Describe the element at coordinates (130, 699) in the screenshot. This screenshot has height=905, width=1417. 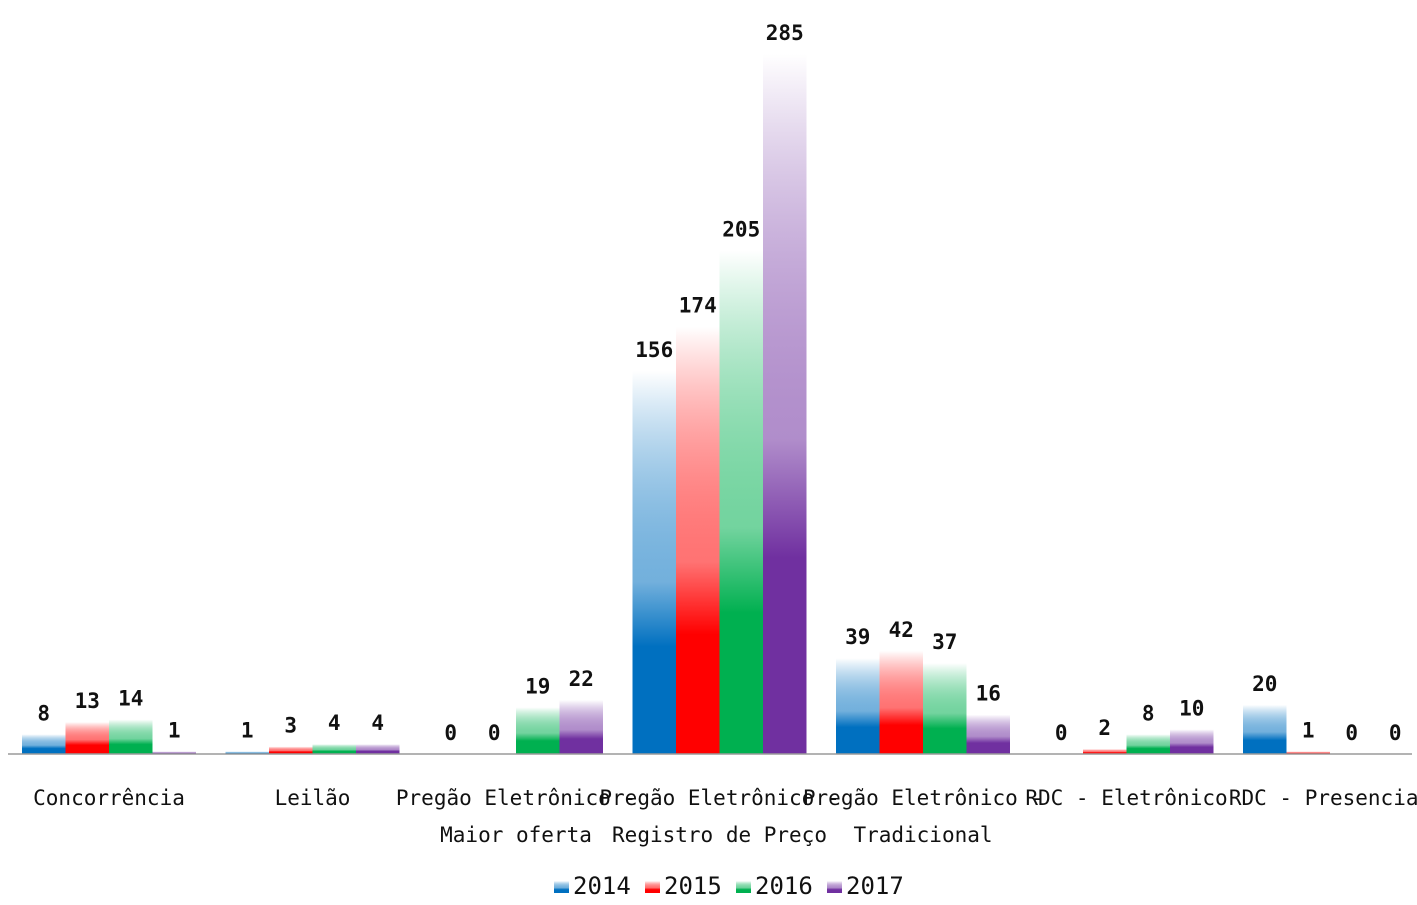
I see `value-label: 14` at that location.